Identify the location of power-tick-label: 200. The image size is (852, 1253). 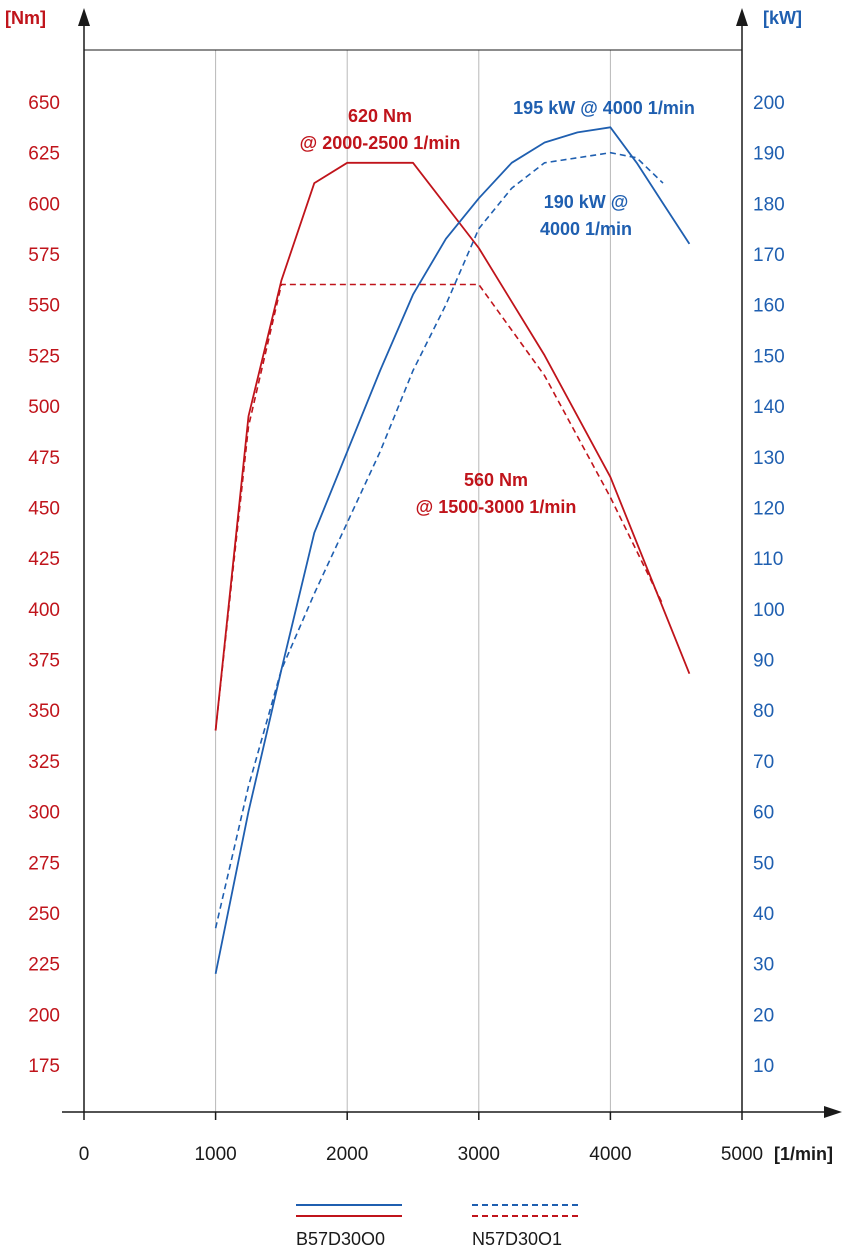
(769, 103).